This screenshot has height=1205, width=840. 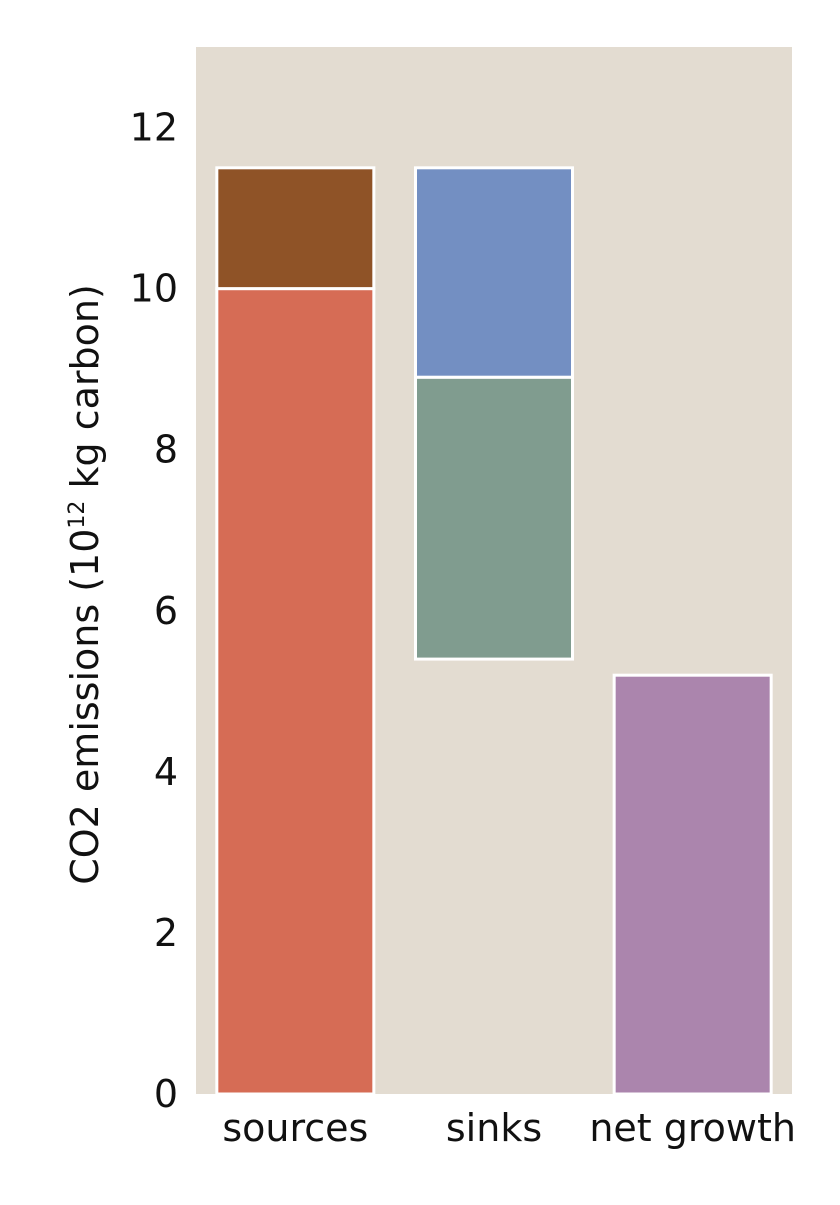 What do you see at coordinates (166, 1094) in the screenshot?
I see `y-tick-label-0: 0` at bounding box center [166, 1094].